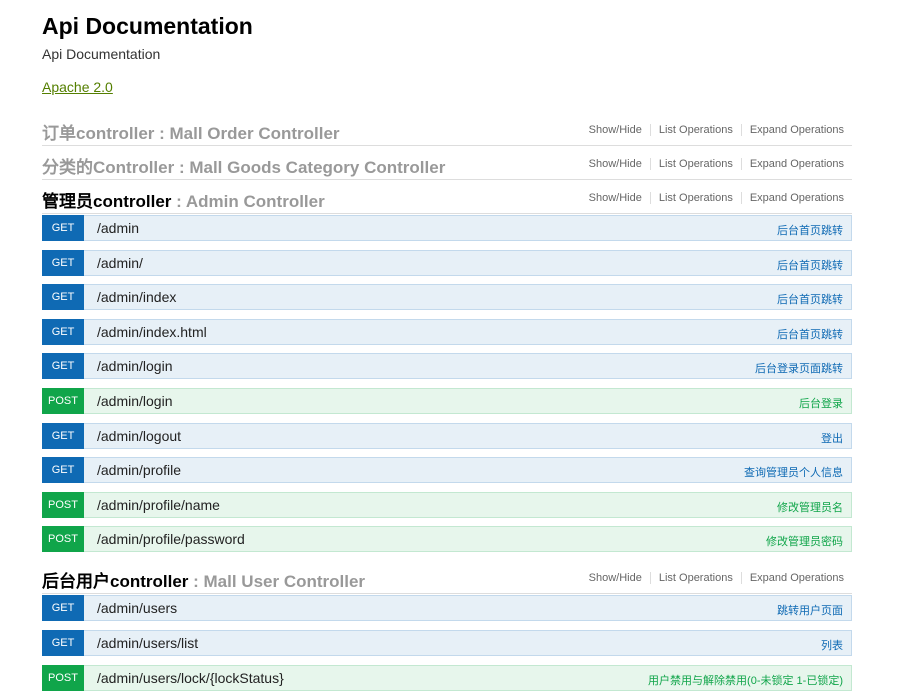  What do you see at coordinates (447, 262) in the screenshot?
I see `operation: GET/admin/后台首页跳转` at bounding box center [447, 262].